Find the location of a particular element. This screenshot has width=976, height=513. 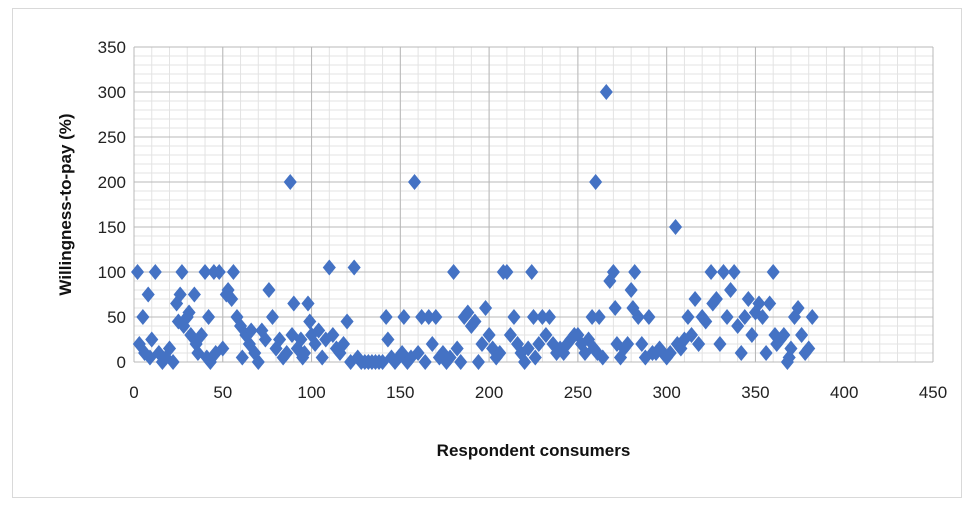

x-tick-label: 350 is located at coordinates (755, 392).